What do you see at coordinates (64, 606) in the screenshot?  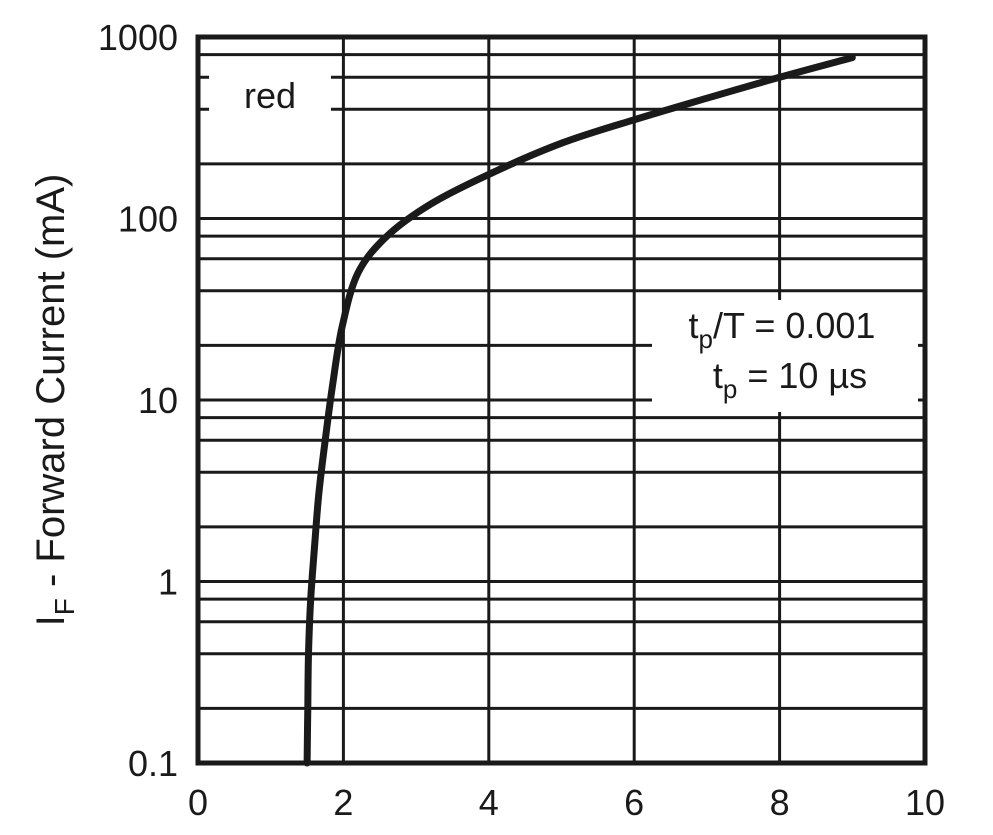 I see `y-axis-title-subscript: F` at bounding box center [64, 606].